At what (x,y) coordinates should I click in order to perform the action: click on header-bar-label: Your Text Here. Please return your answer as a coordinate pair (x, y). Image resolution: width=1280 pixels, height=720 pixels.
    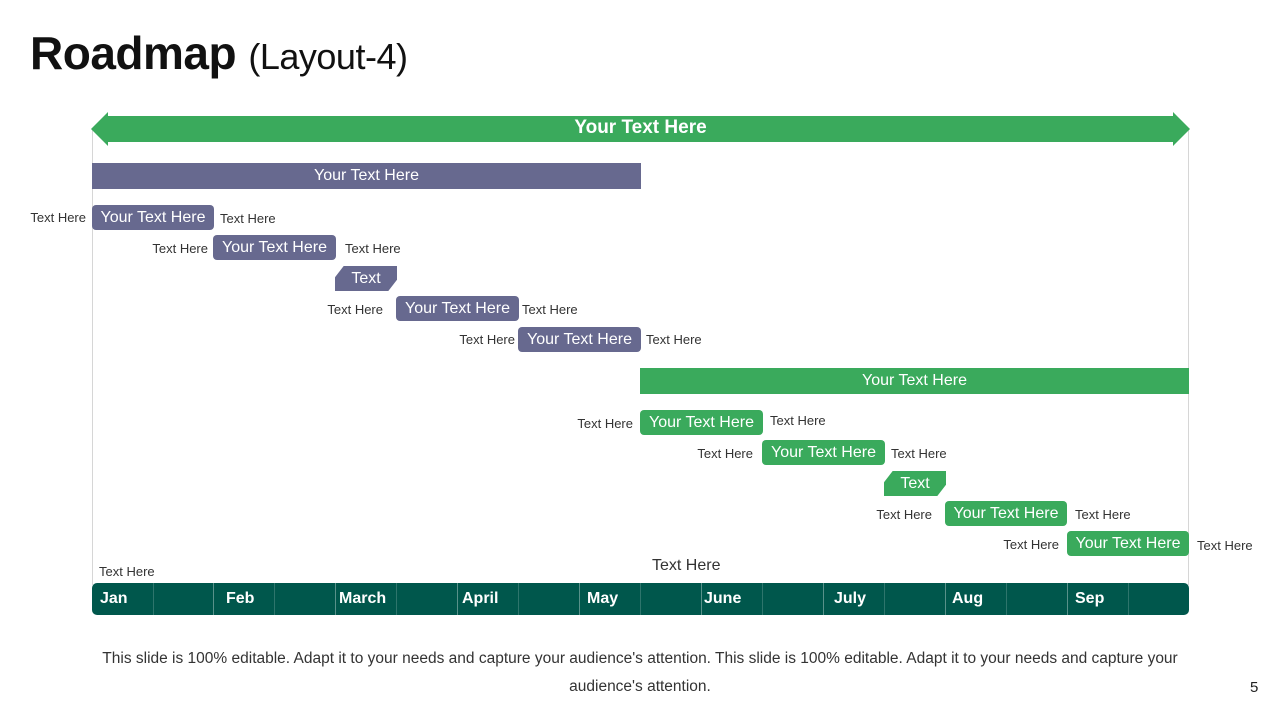
    Looking at the image, I should click on (640, 127).